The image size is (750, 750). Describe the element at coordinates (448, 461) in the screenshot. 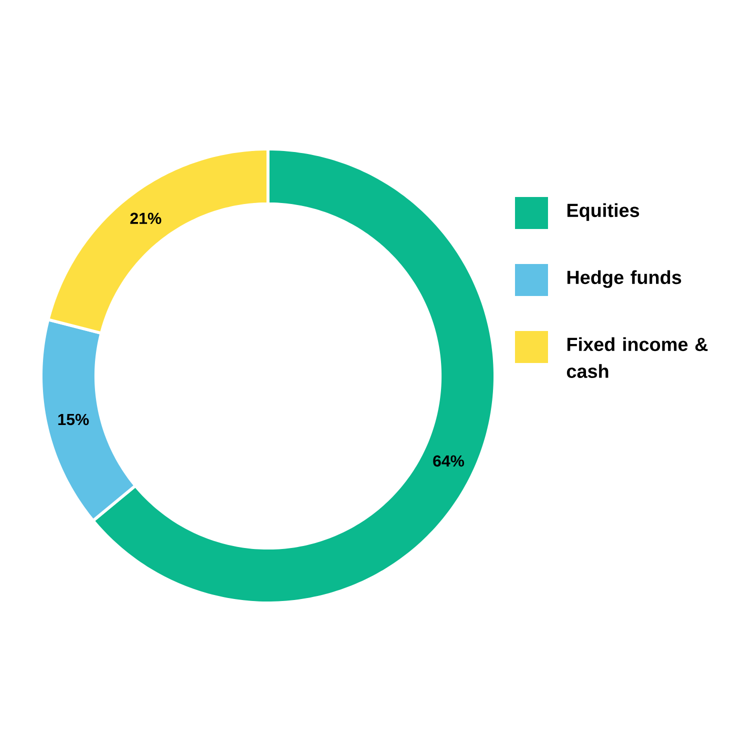

I see `data-label: 64%` at that location.